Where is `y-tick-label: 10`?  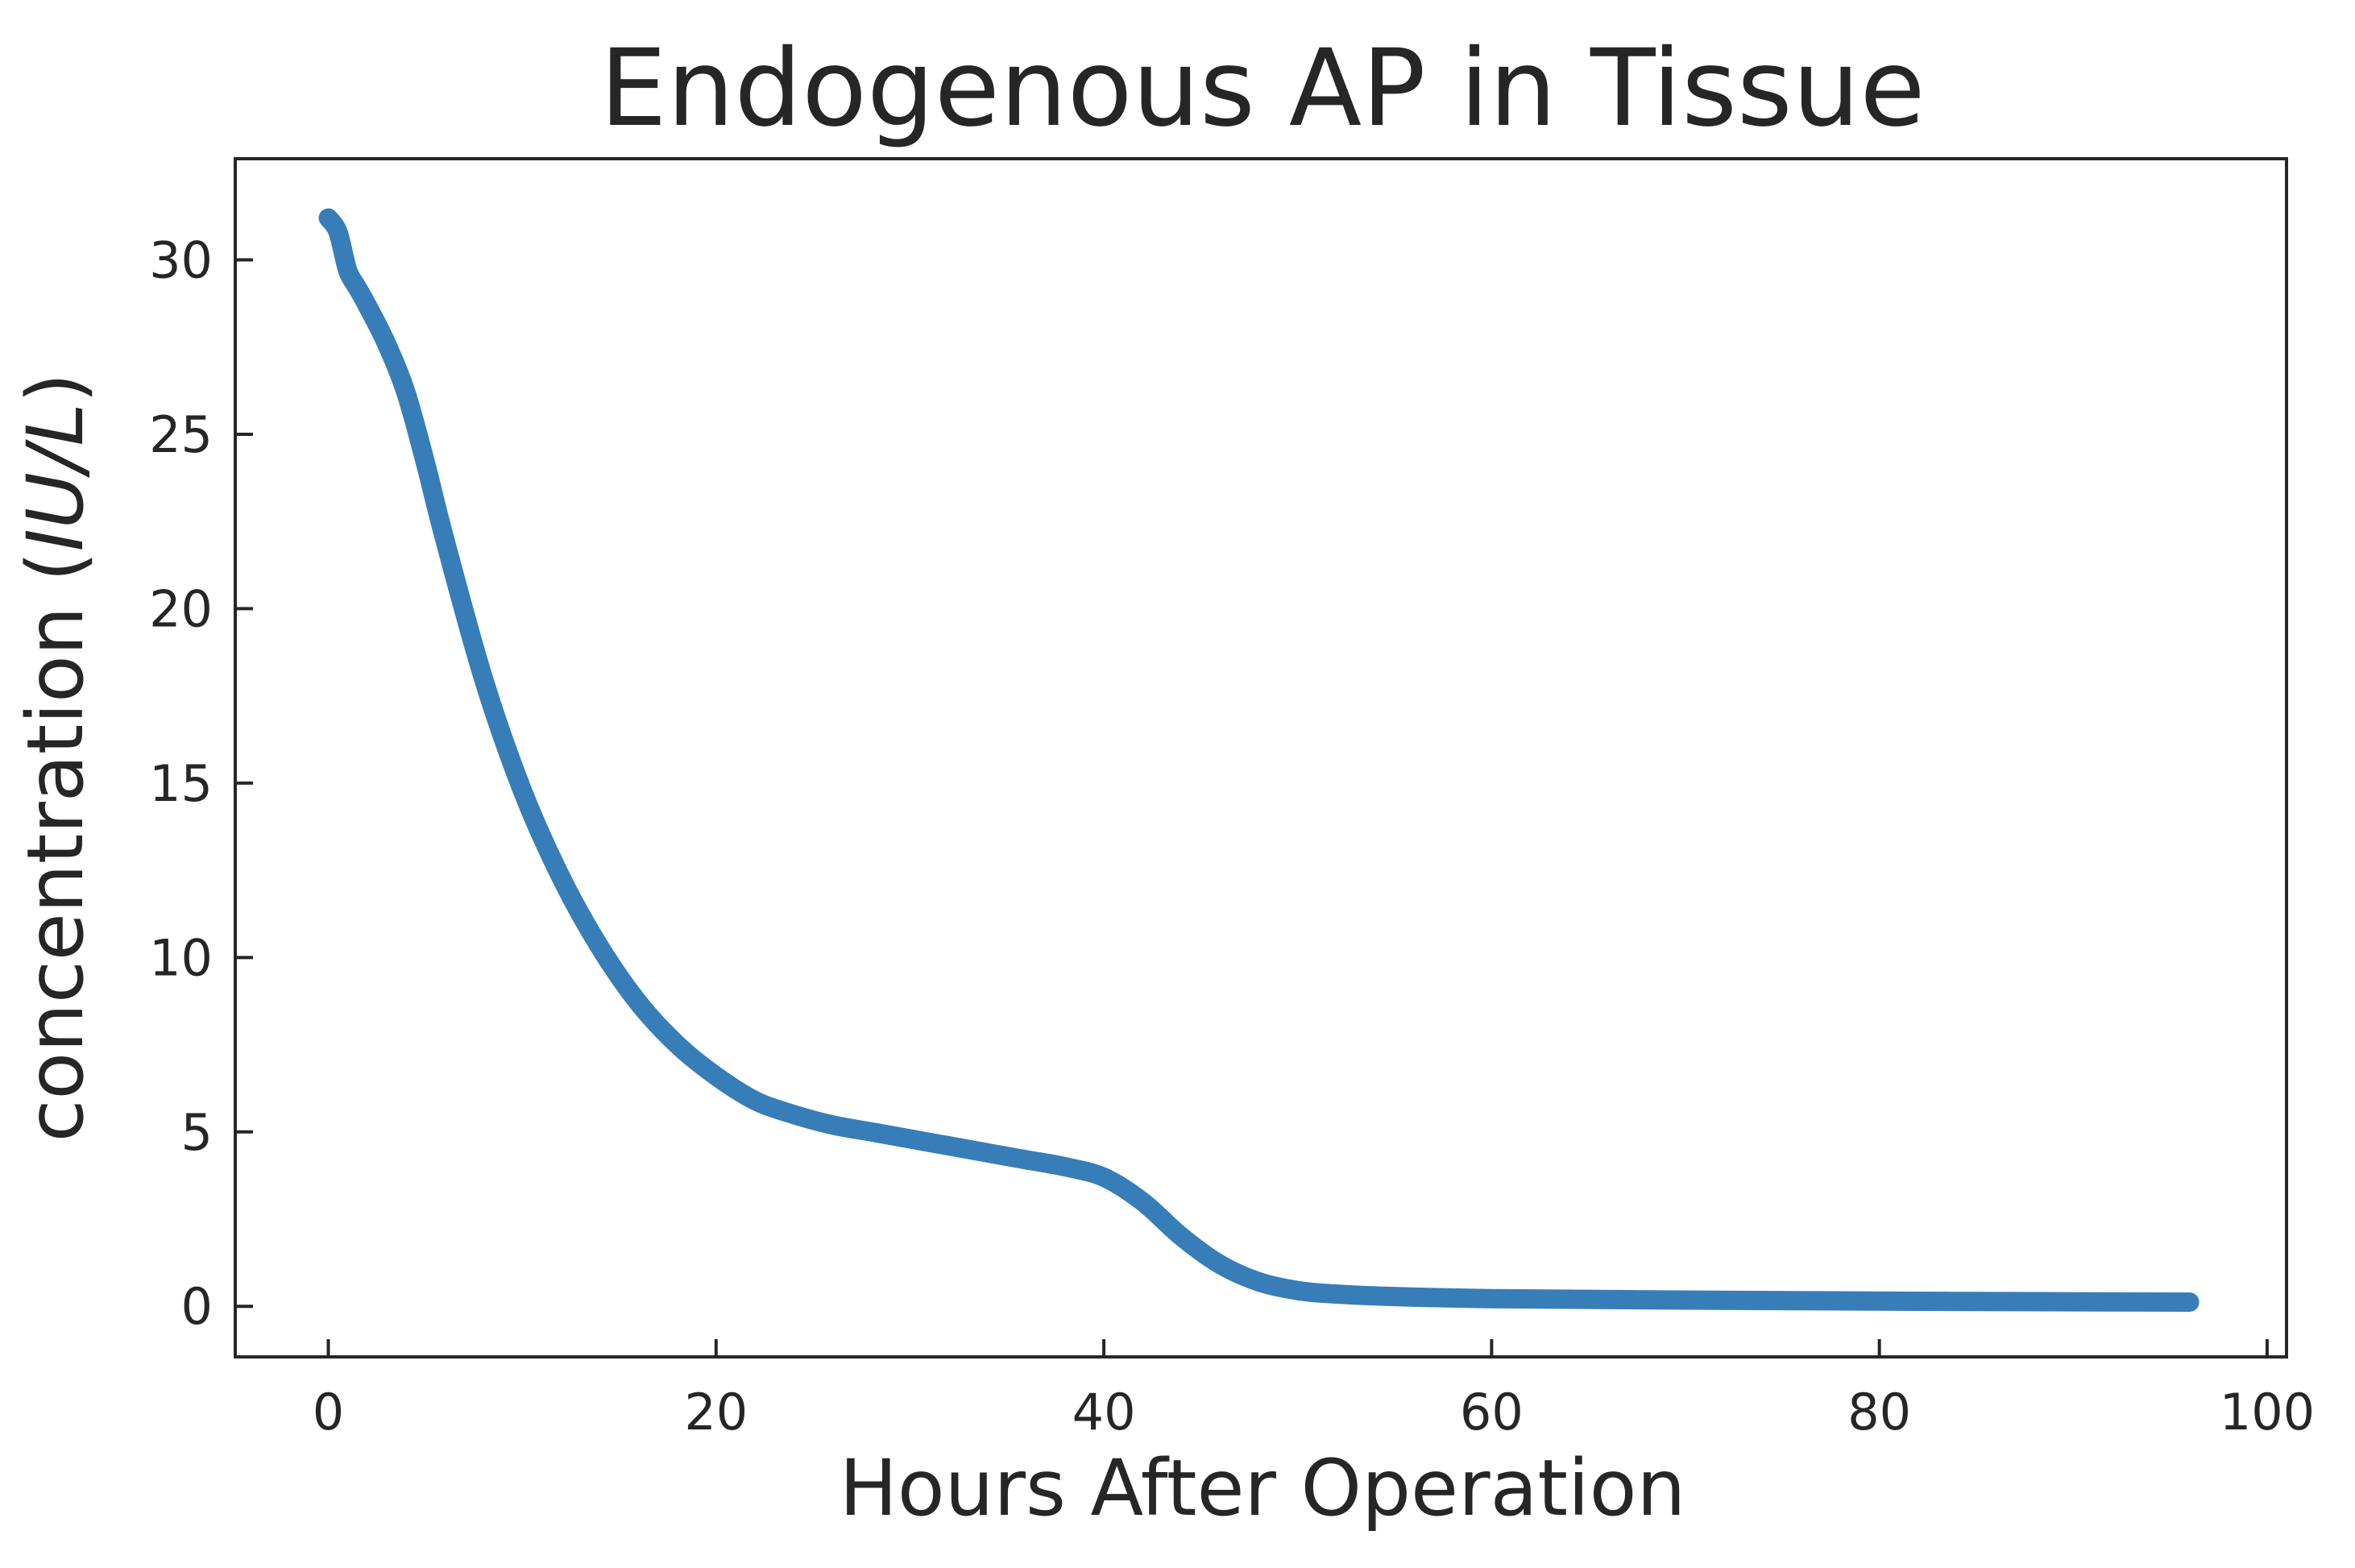 y-tick-label: 10 is located at coordinates (181, 957).